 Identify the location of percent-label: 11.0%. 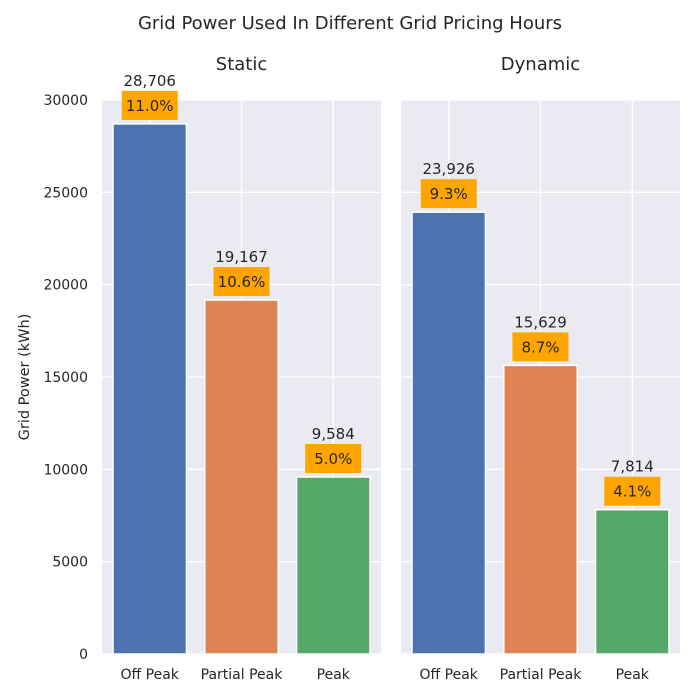
(150, 106).